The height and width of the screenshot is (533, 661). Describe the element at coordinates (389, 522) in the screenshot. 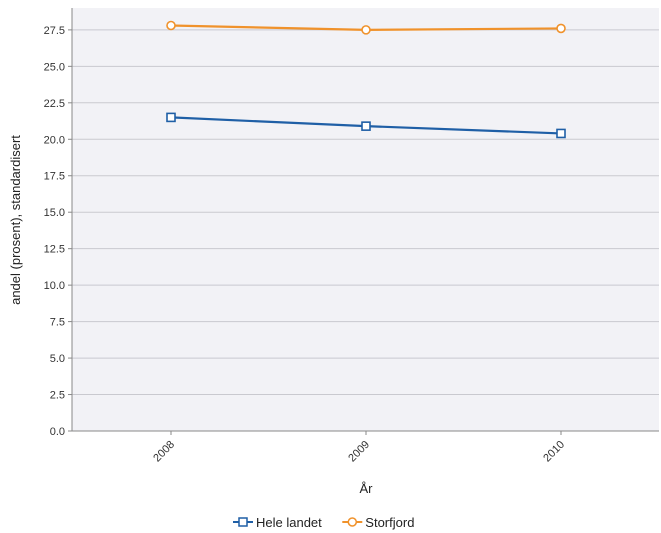

I see `legend-label: Storfjord` at that location.